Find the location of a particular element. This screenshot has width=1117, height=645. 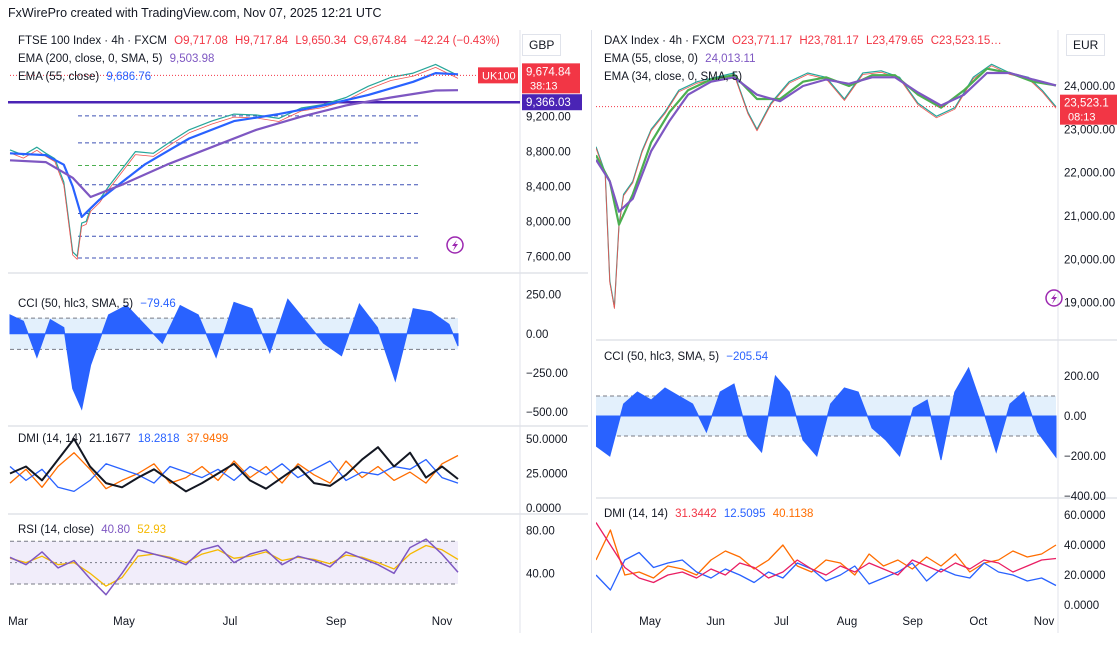

ftse-dmi-plus: 18.2818 is located at coordinates (158, 439).